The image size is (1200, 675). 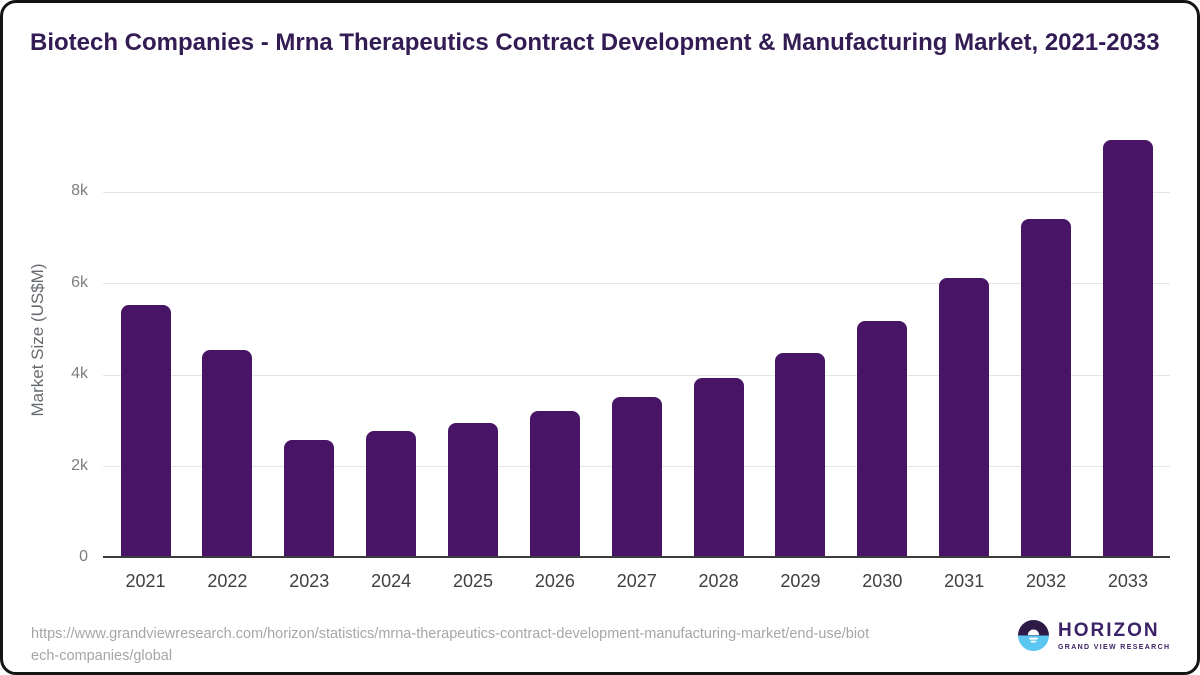 What do you see at coordinates (554, 581) in the screenshot?
I see `x-label-2026: 2026` at bounding box center [554, 581].